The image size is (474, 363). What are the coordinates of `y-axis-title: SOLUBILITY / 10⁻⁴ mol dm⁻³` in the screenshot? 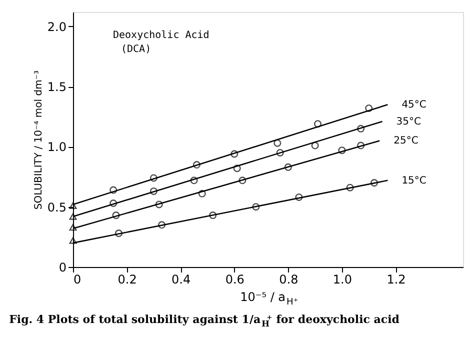 It's located at (38, 140).